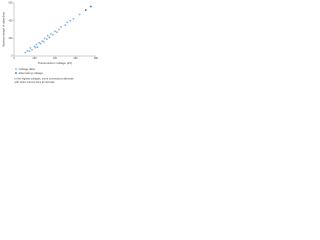 The image size is (320, 240). What do you see at coordinates (35, 58) in the screenshot?
I see `x-tick-label: 200` at bounding box center [35, 58].